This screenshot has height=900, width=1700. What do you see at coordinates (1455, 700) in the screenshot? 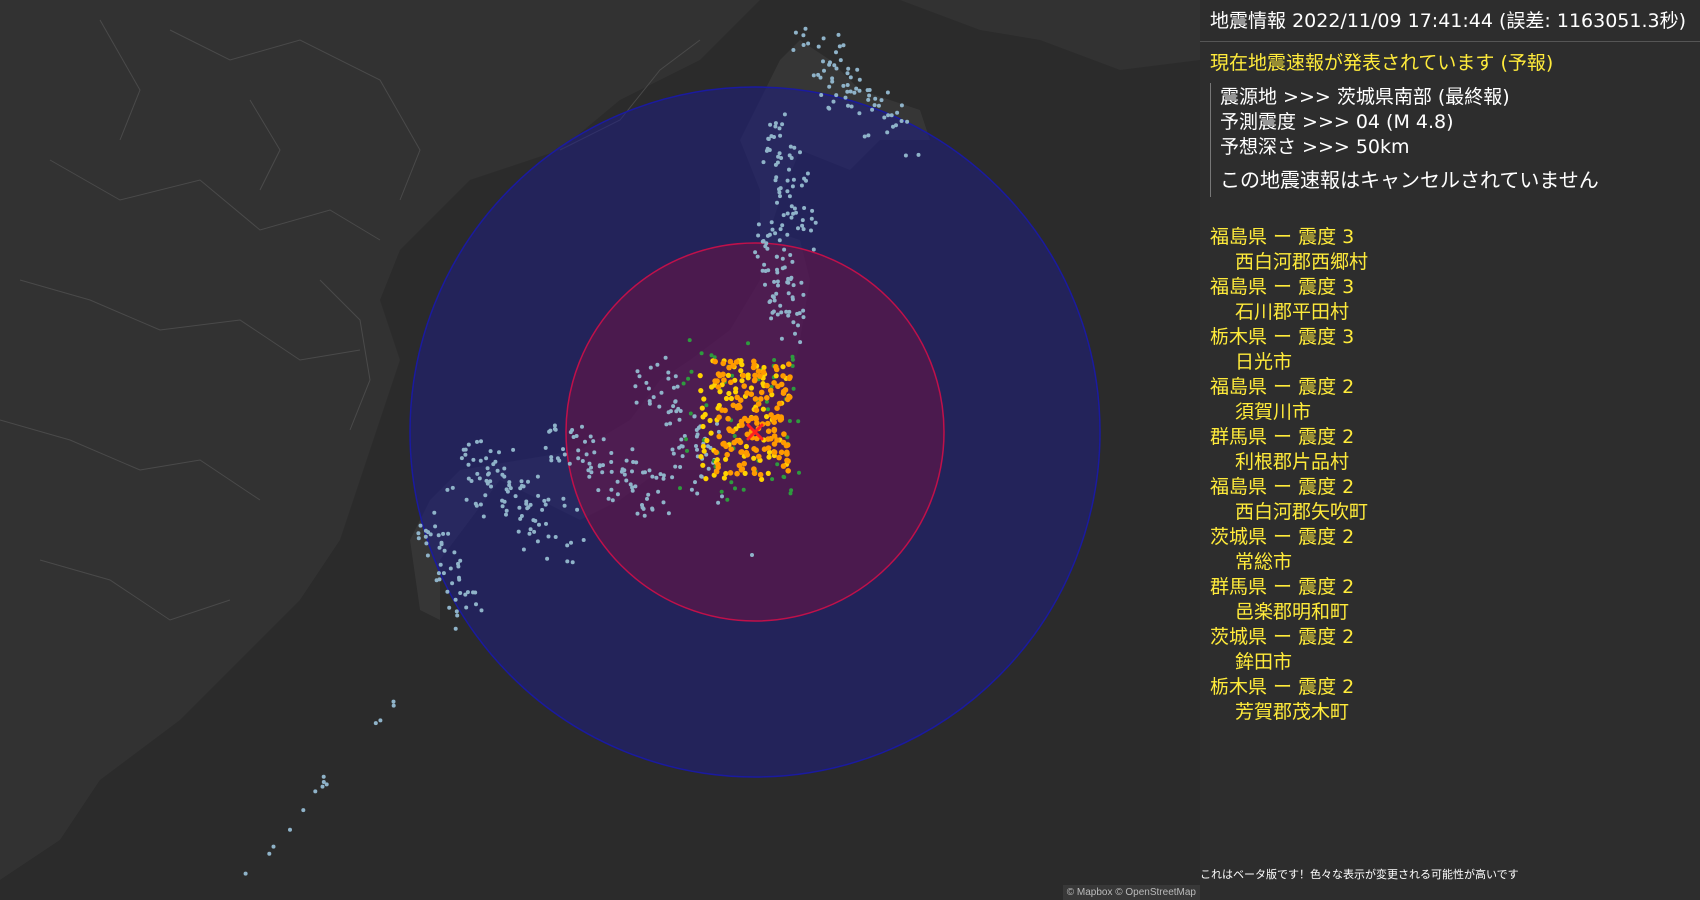
I see `list-item: 栃木県 ー 震度 2 芳賀郡茂木町` at bounding box center [1455, 700].